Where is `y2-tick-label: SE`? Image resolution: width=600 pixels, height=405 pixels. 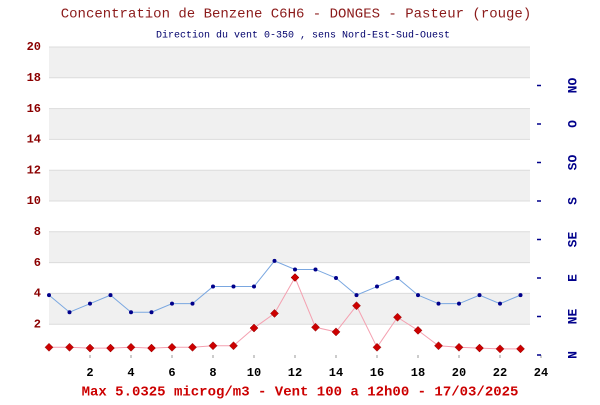
y2-tick-label: SE is located at coordinates (572, 240).